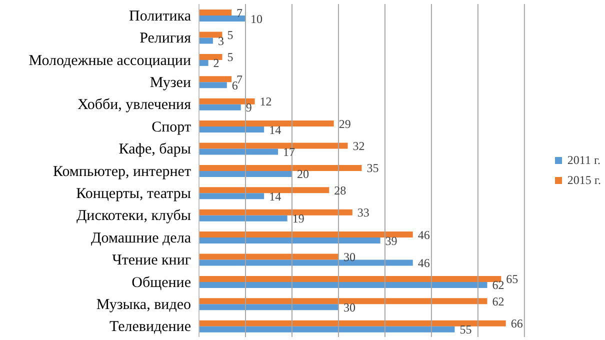 The height and width of the screenshot is (340, 605). Describe the element at coordinates (151, 260) in the screenshot. I see `y-tick-label: Чтение книг` at that location.